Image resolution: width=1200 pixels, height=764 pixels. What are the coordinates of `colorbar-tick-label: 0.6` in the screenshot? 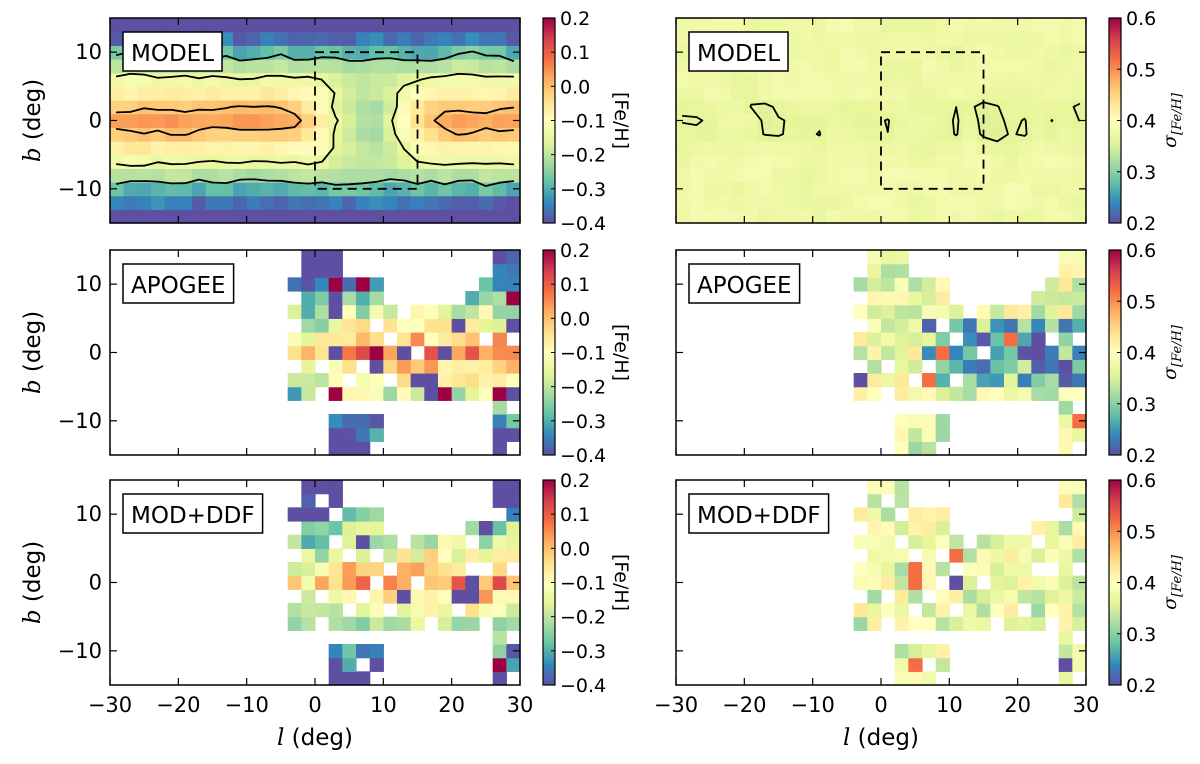 It's located at (1141, 481).